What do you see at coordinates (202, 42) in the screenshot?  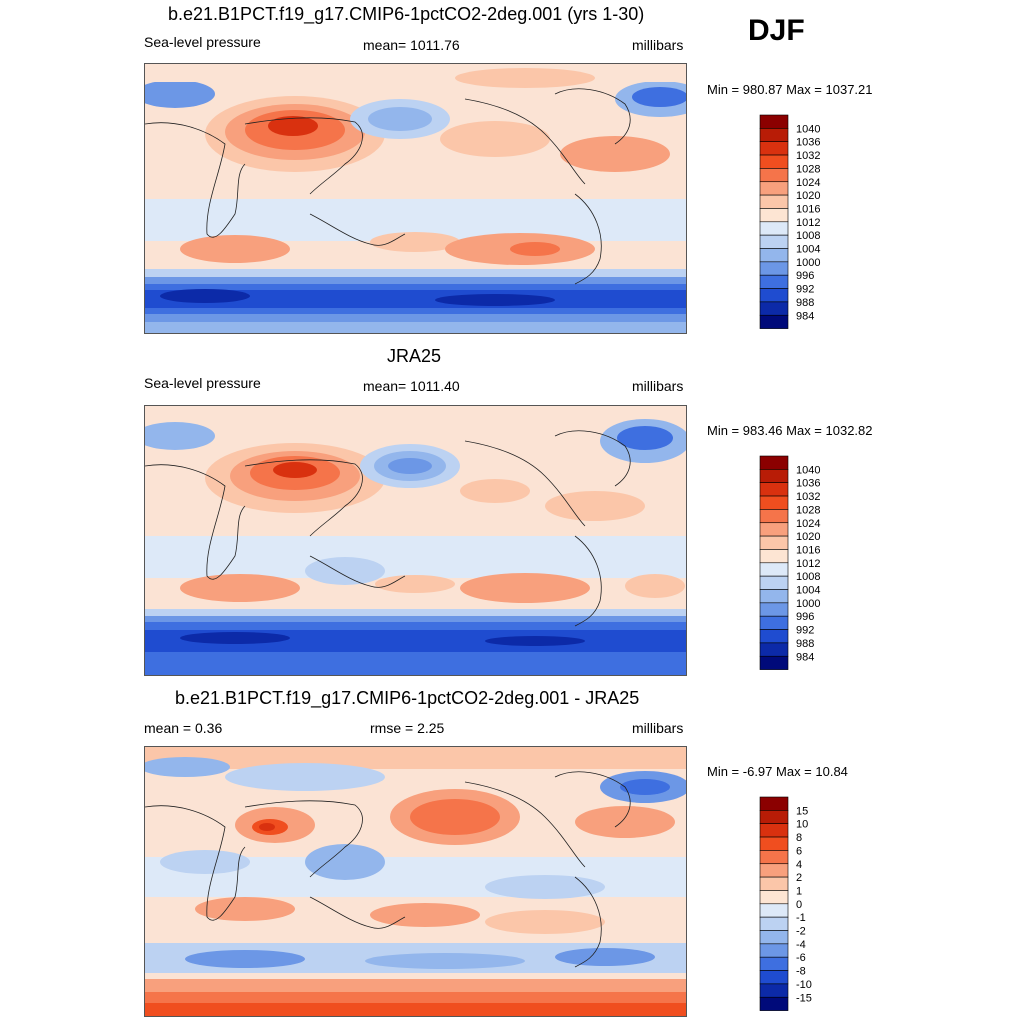 I see `panel-1-variable-label: Sea-level pressure` at bounding box center [202, 42].